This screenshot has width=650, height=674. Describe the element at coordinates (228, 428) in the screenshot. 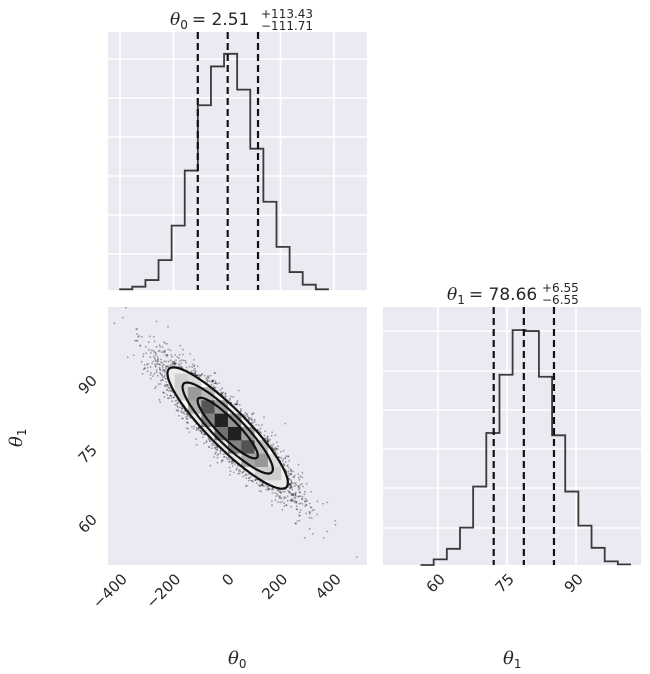

I see `contour-line` at that location.